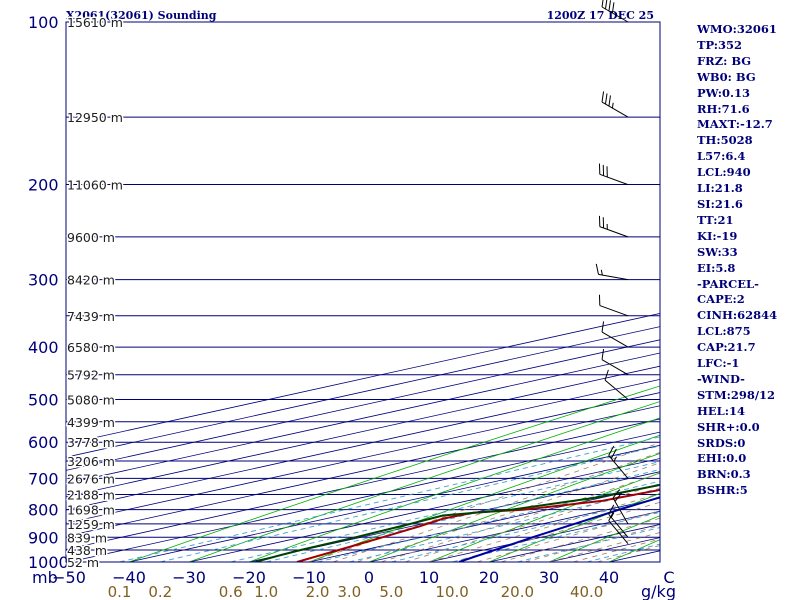 The width and height of the screenshot is (800, 600). Describe the element at coordinates (391, 591) in the screenshot. I see `mixing-ratio-label: 5.0` at that location.